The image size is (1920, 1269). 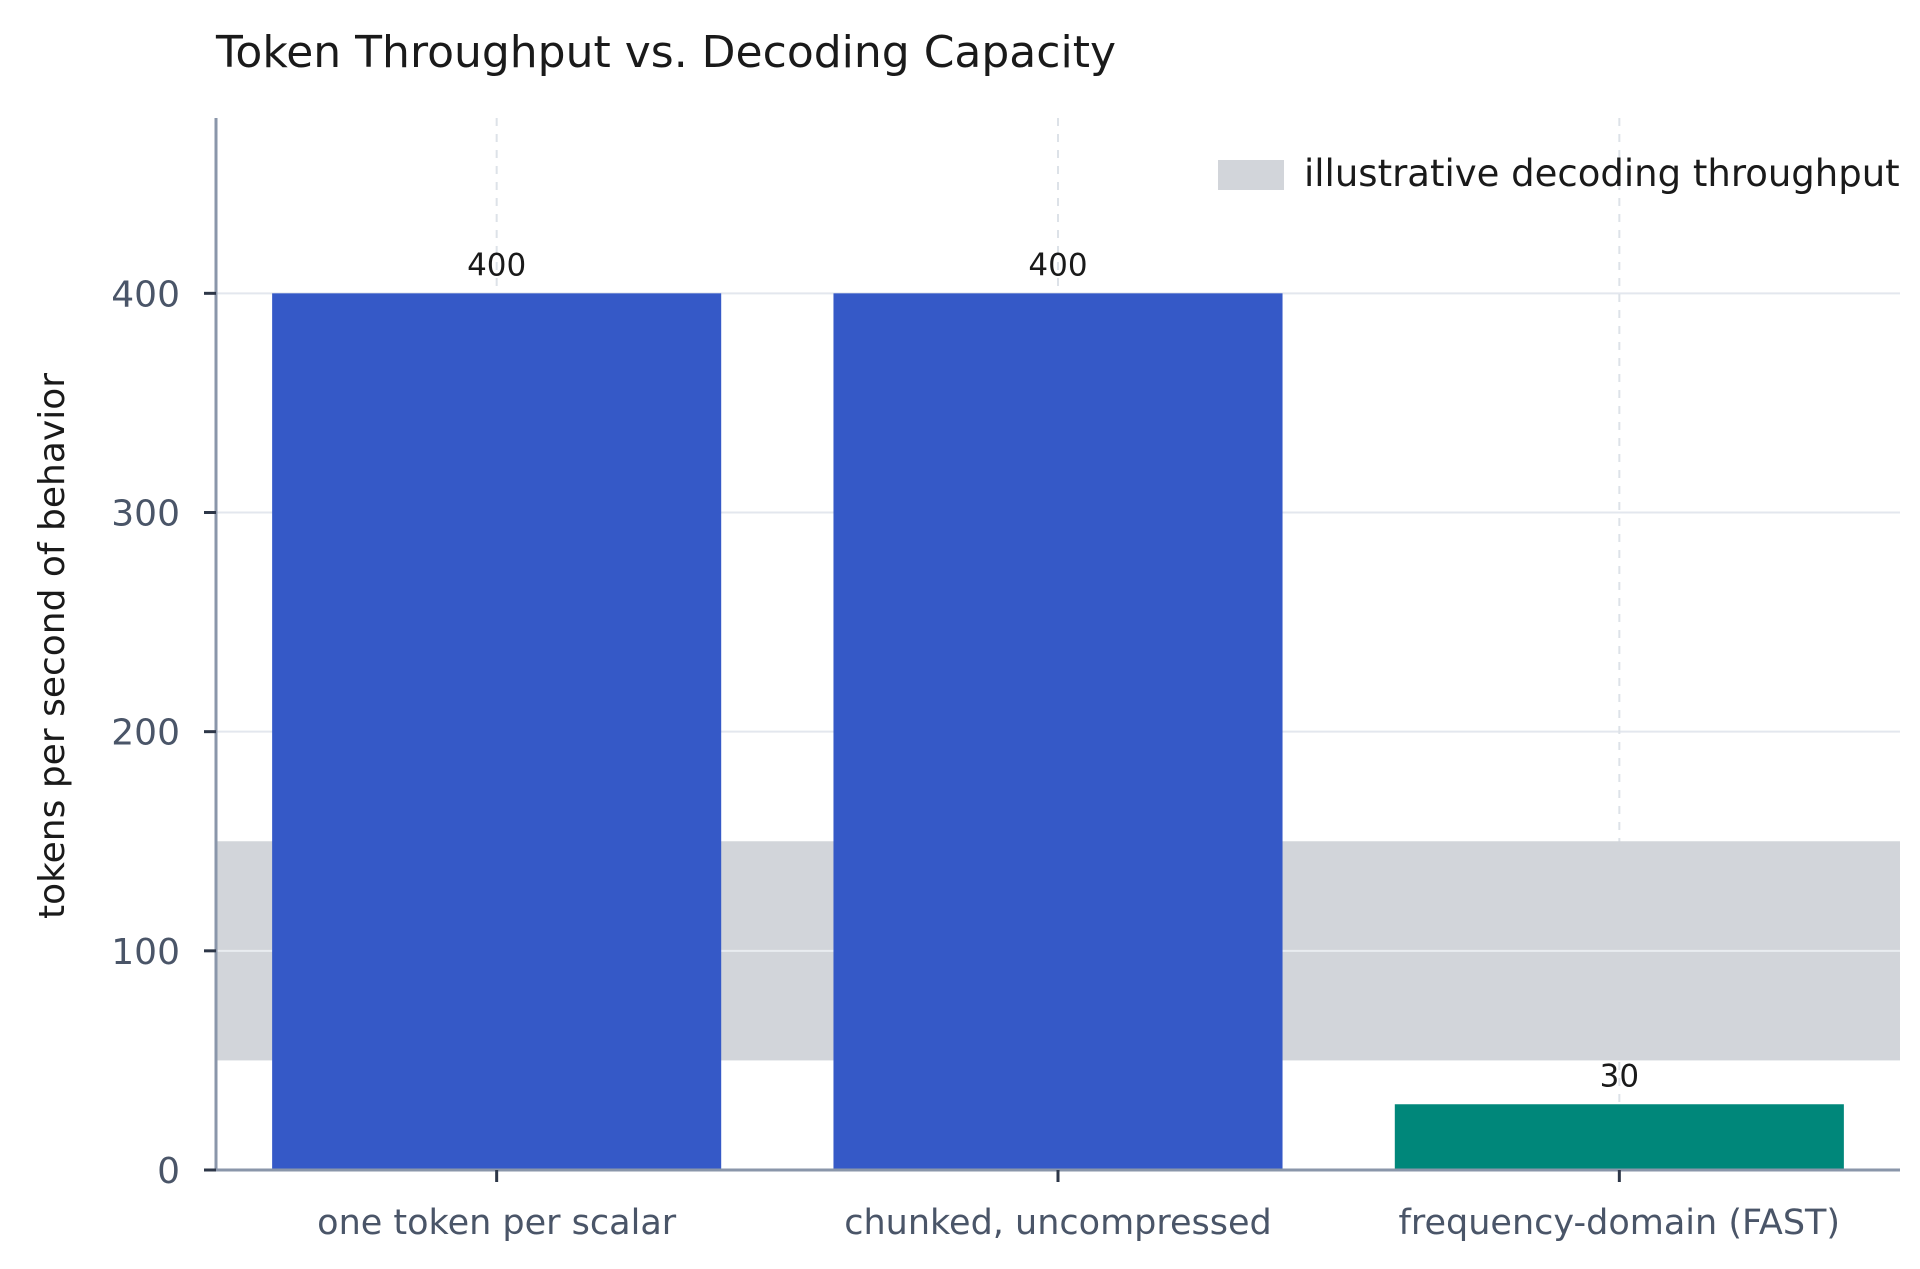 I want to click on x-tick-label-0: one token per scalar, so click(x=497, y=1223).